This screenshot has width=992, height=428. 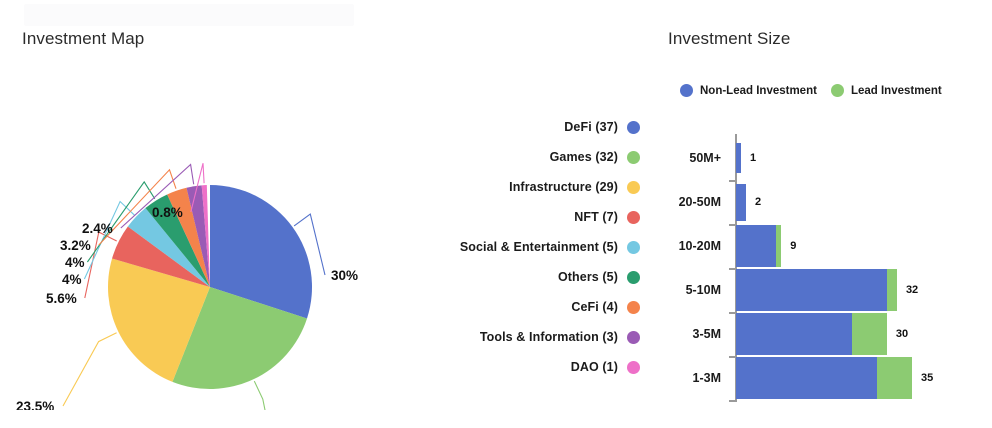 I want to click on bar-chart-row: 20-50M 2, so click(x=825, y=202).